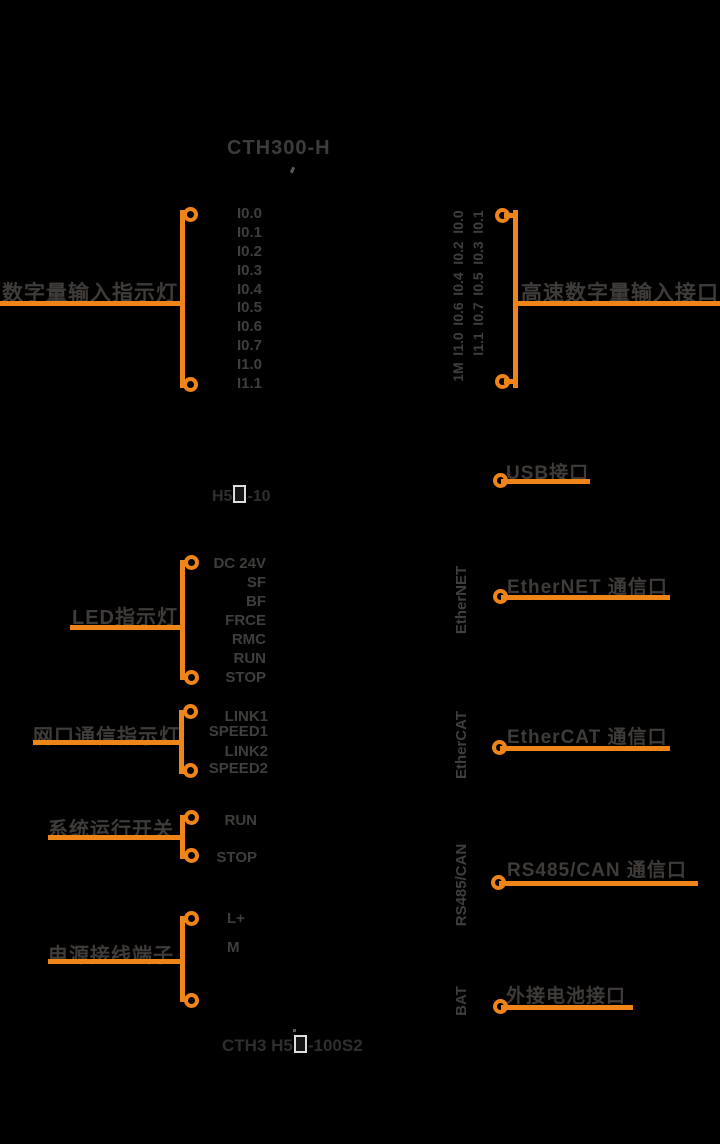 Image resolution: width=720 pixels, height=1144 pixels. Describe the element at coordinates (620, 293) in the screenshot. I see `hs-digital-input-label: 高速数字量输入接口` at that location.